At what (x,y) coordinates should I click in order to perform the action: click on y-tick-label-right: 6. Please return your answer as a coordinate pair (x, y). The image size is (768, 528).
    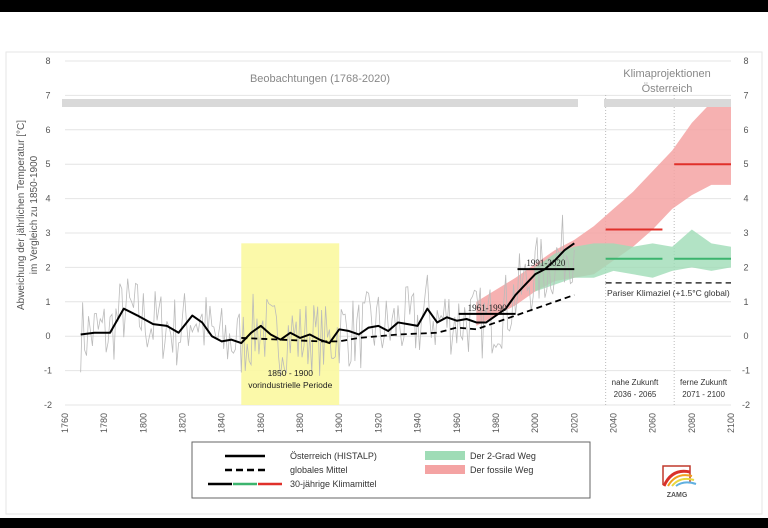
    Looking at the image, I should click on (745, 130).